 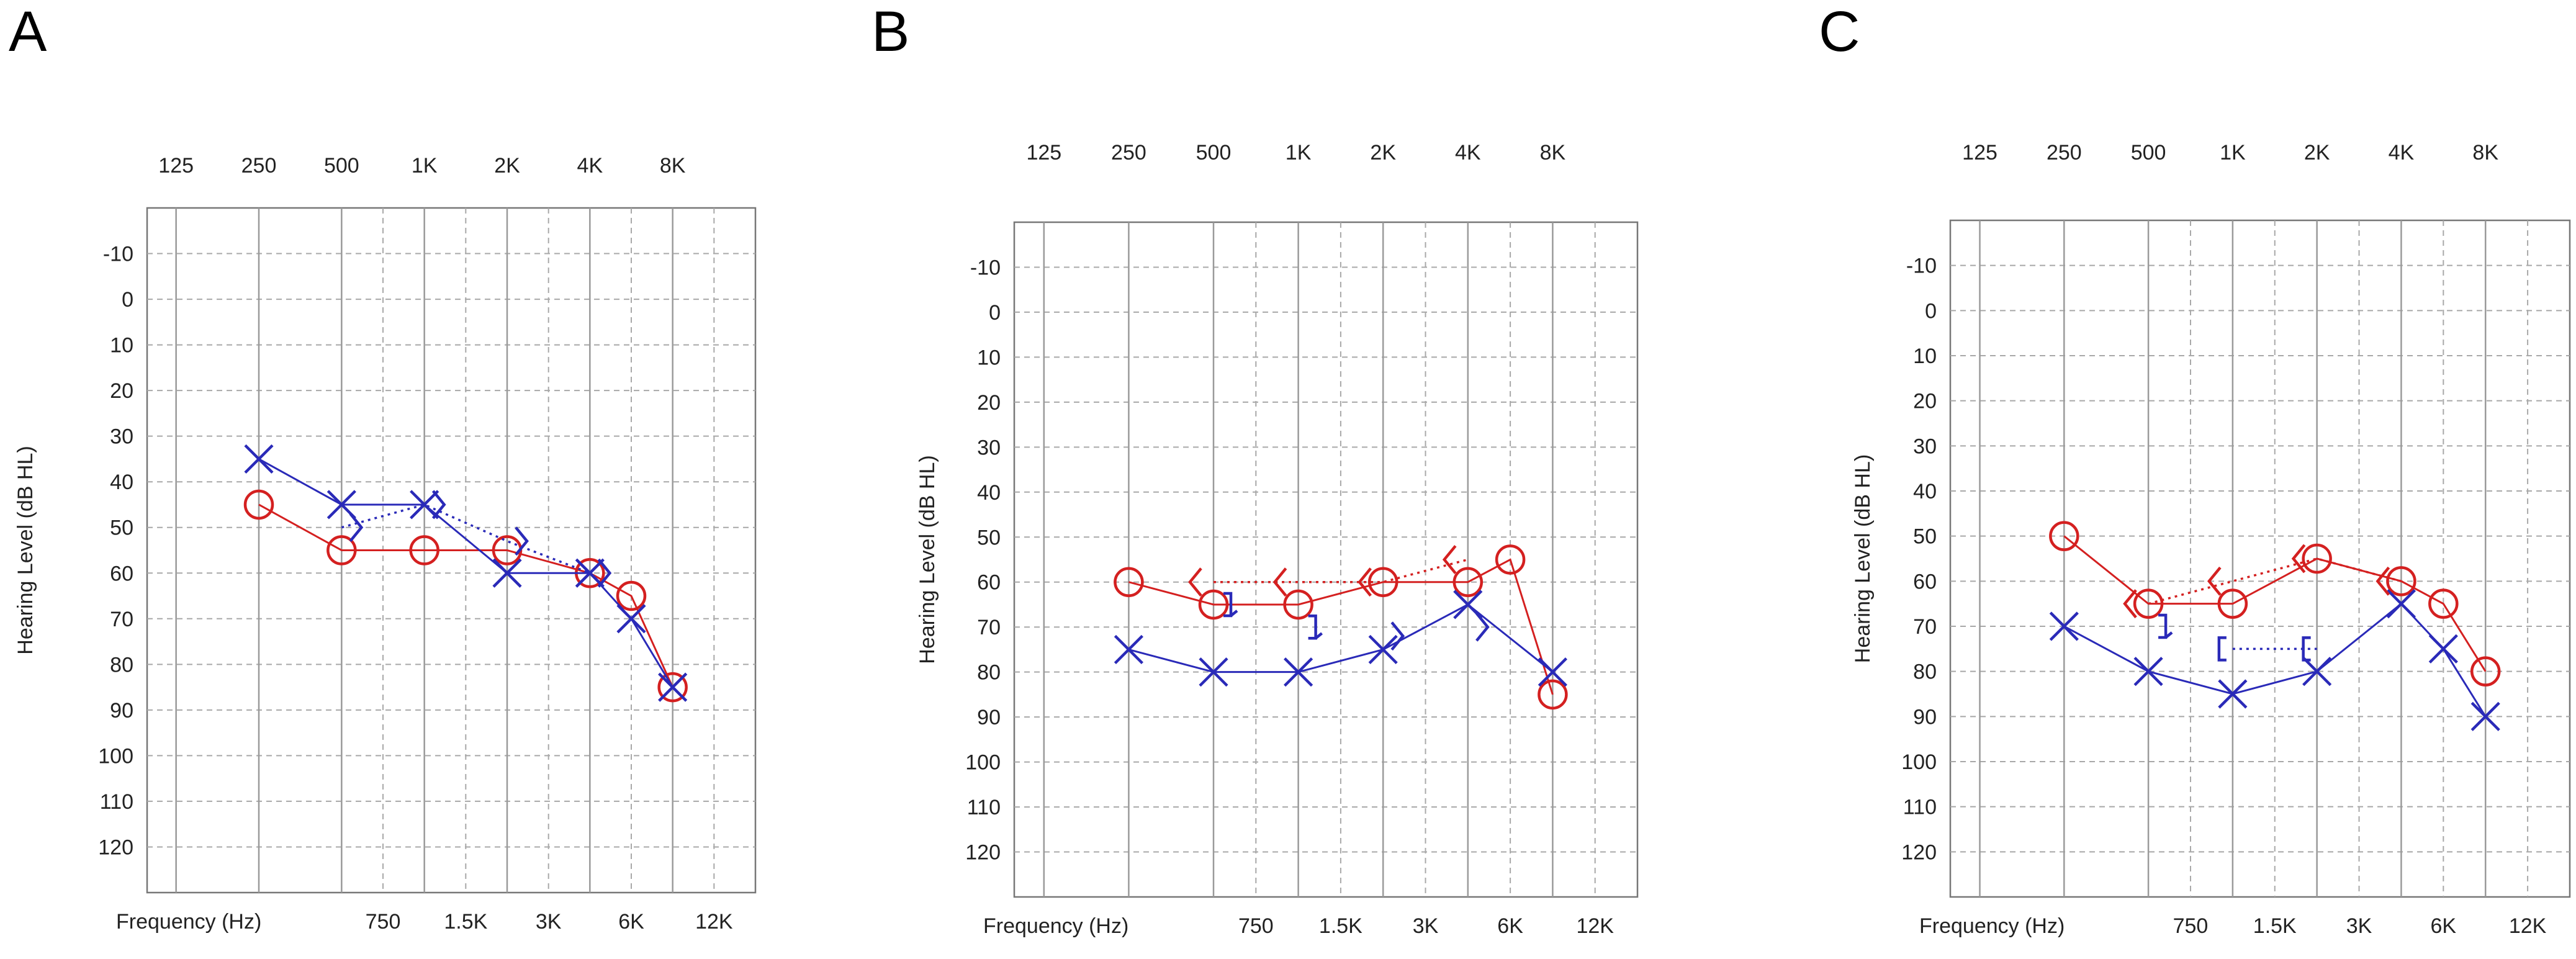 What do you see at coordinates (1931, 311) in the screenshot?
I see `tick-label-left: 0` at bounding box center [1931, 311].